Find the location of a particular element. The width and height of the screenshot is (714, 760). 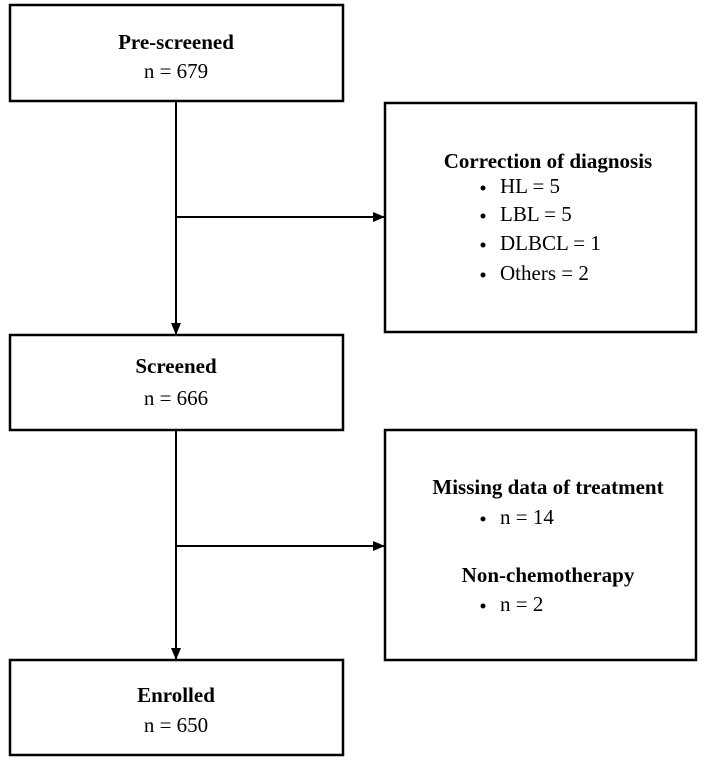

item: HL = 5 is located at coordinates (530, 186).